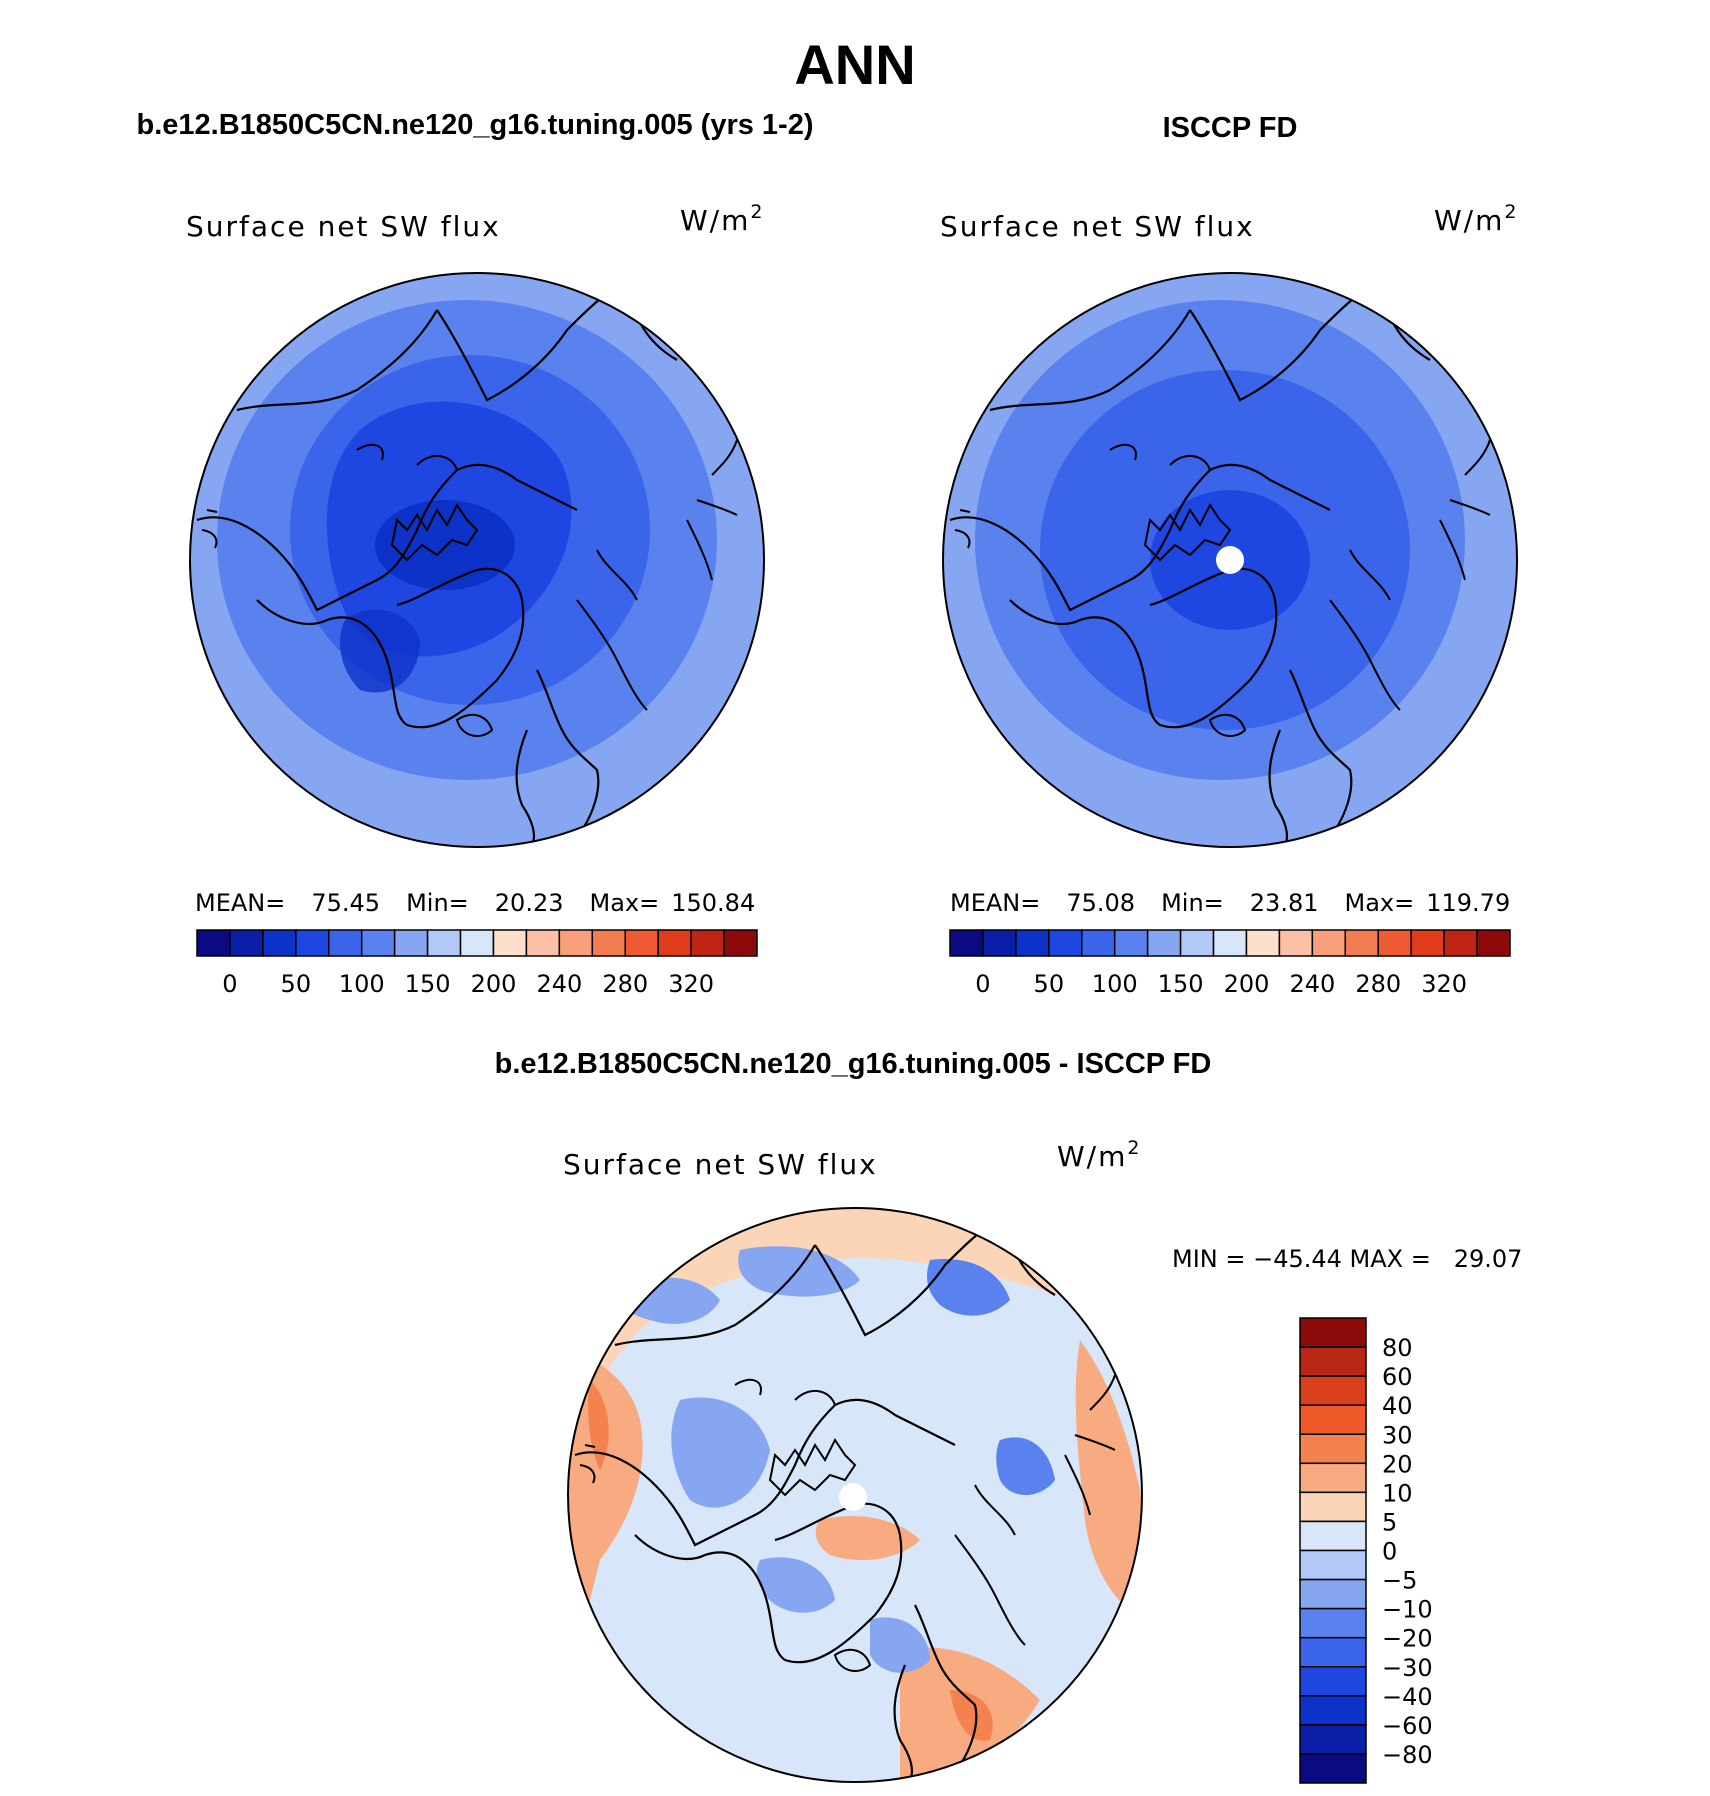 This screenshot has width=1710, height=1796. I want to click on map-b-pole-gap, so click(1230, 560).